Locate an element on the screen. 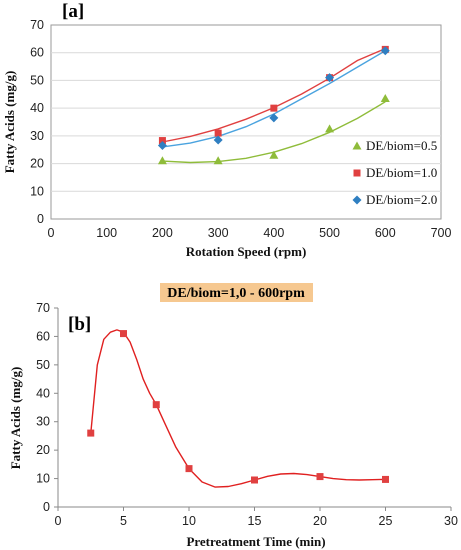 The height and width of the screenshot is (550, 461). panel-b-y-tick-label: 40 is located at coordinates (43, 393).